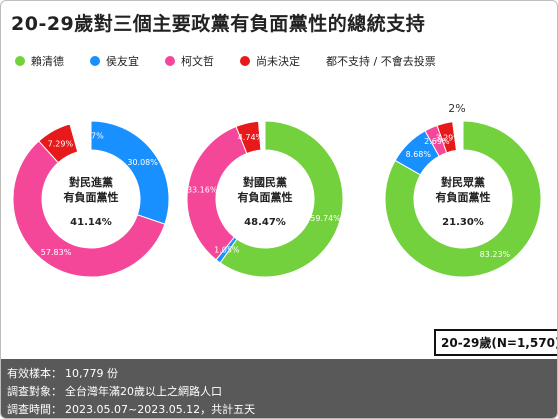  I want to click on slice-label-dpp-3: 7.29%, so click(61, 143).